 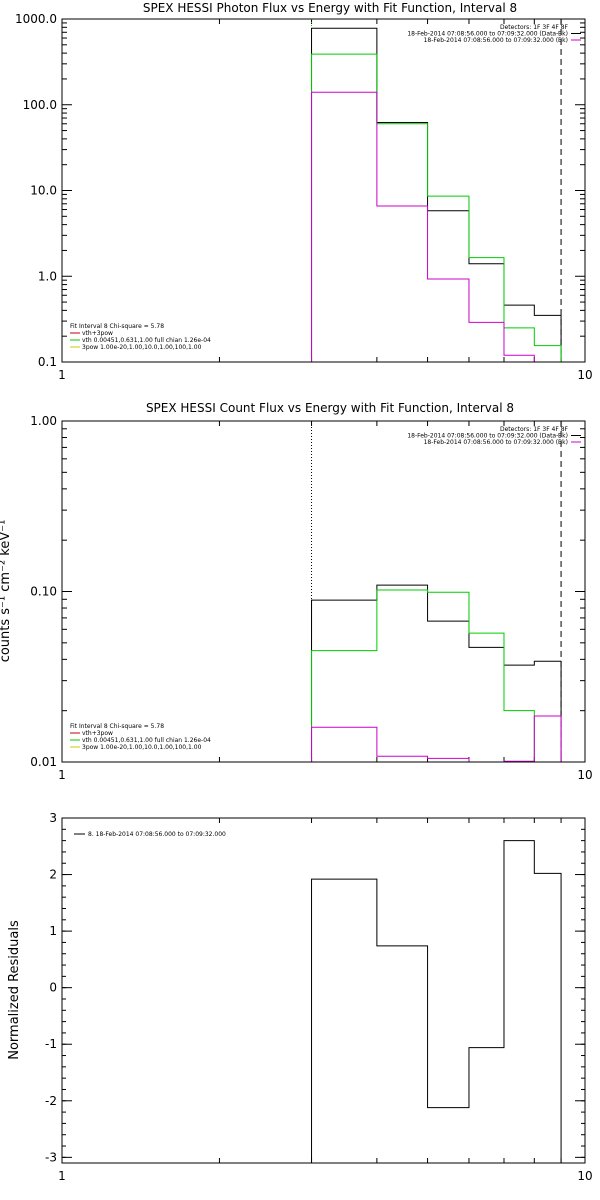 What do you see at coordinates (51, 1101) in the screenshot?
I see `residuals-ytick-label: -2` at bounding box center [51, 1101].